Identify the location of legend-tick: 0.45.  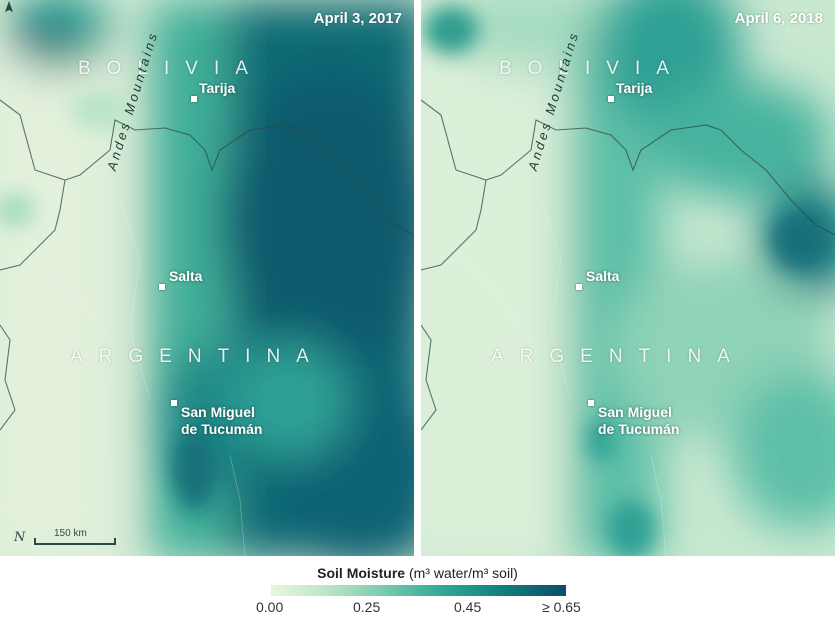
(468, 607).